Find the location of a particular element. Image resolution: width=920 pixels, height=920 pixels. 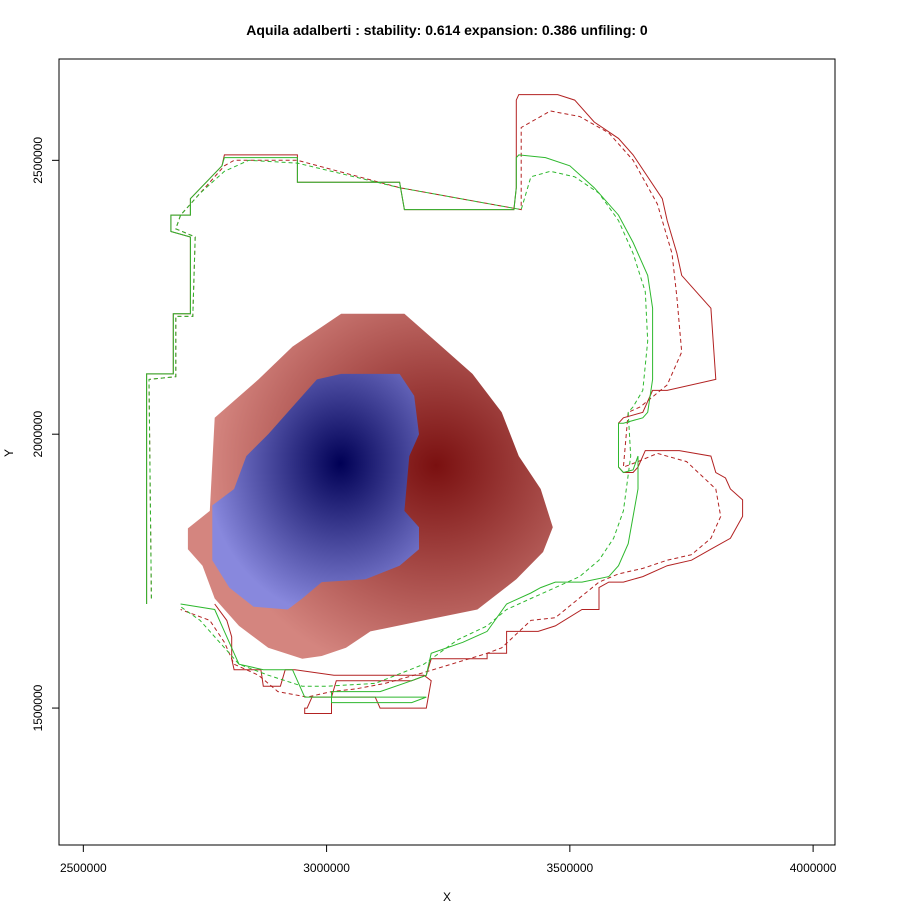

y-axis-label: Y is located at coordinates (9, 453).